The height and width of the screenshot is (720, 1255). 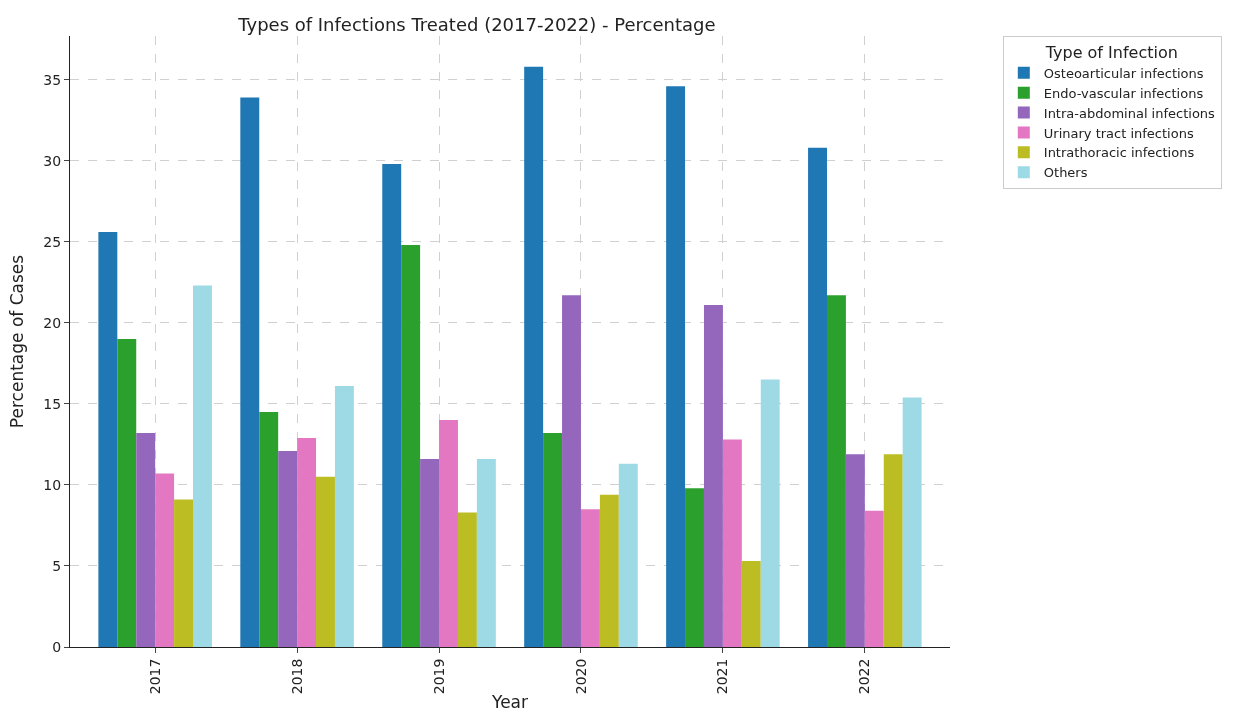 I want to click on chart-title: Types of Infections Treated (2017-2022) - Percentage, so click(x=476, y=24).